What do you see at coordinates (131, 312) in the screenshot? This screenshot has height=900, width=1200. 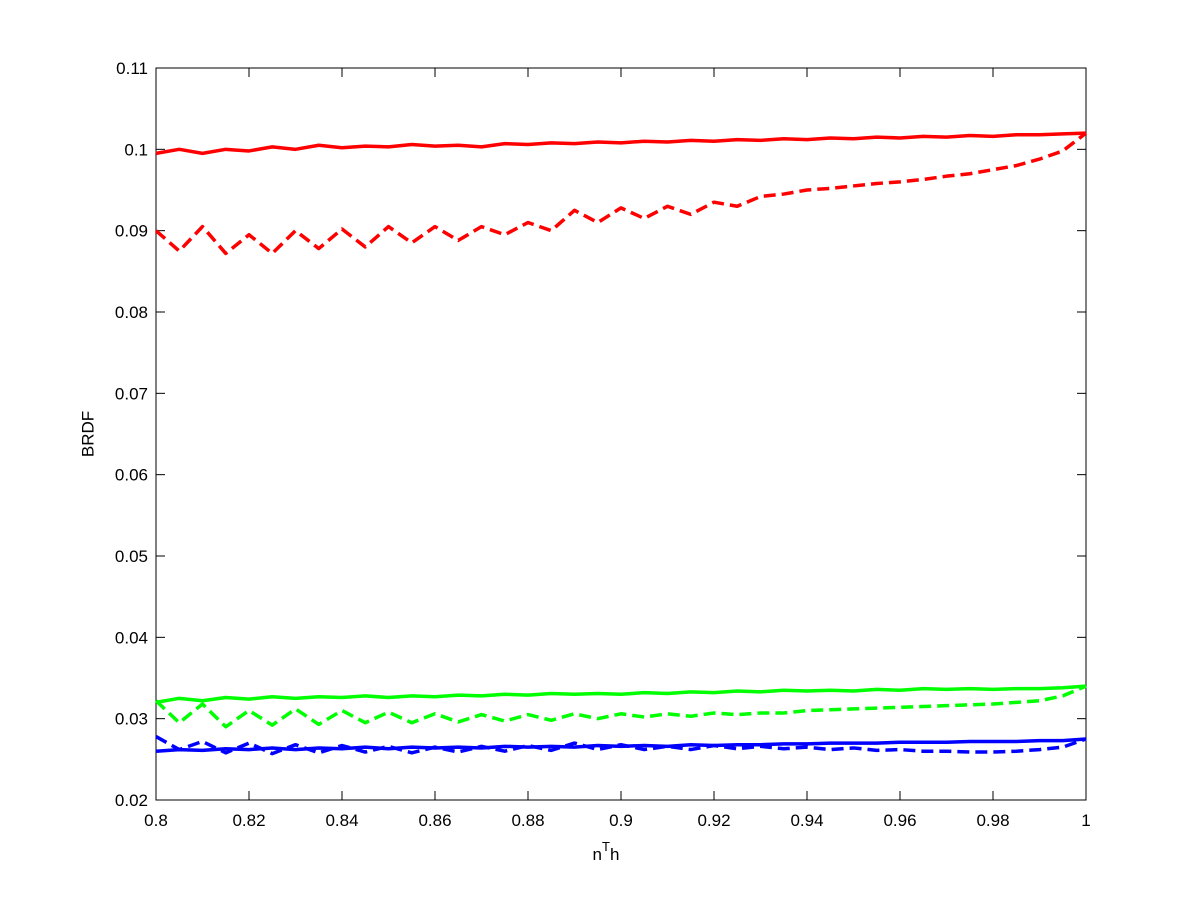 I see `y-tick-label: 0.08` at bounding box center [131, 312].